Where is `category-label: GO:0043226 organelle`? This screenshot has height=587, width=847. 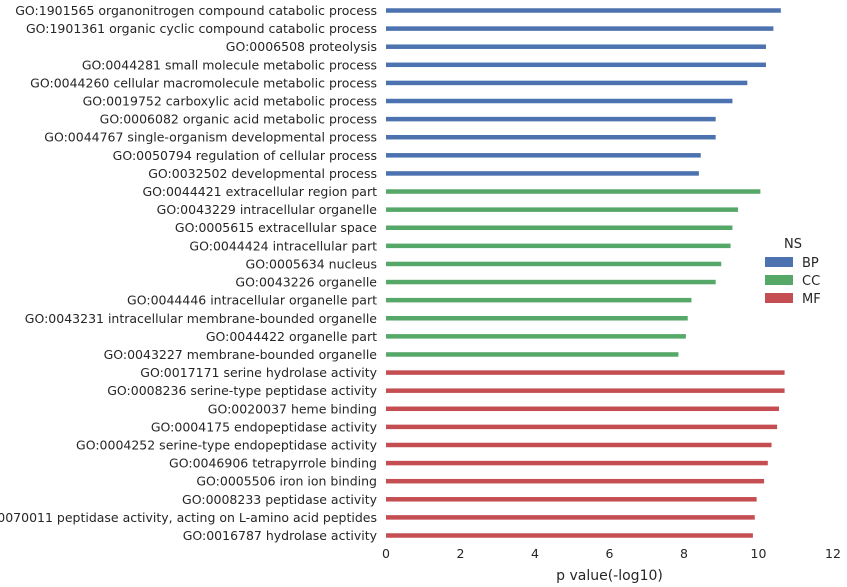 category-label: GO:0043226 organelle is located at coordinates (306, 282).